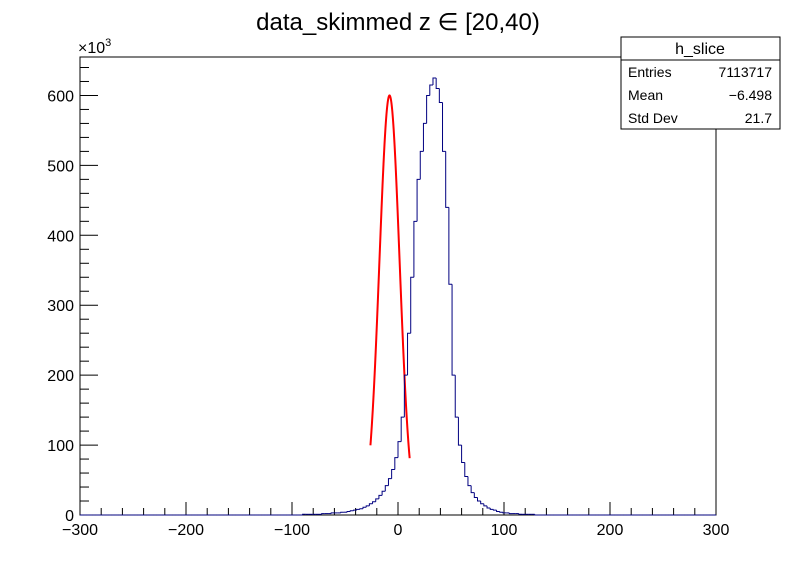 This screenshot has width=796, height=572. Describe the element at coordinates (69, 516) in the screenshot. I see `y-tick-label: 0` at that location.